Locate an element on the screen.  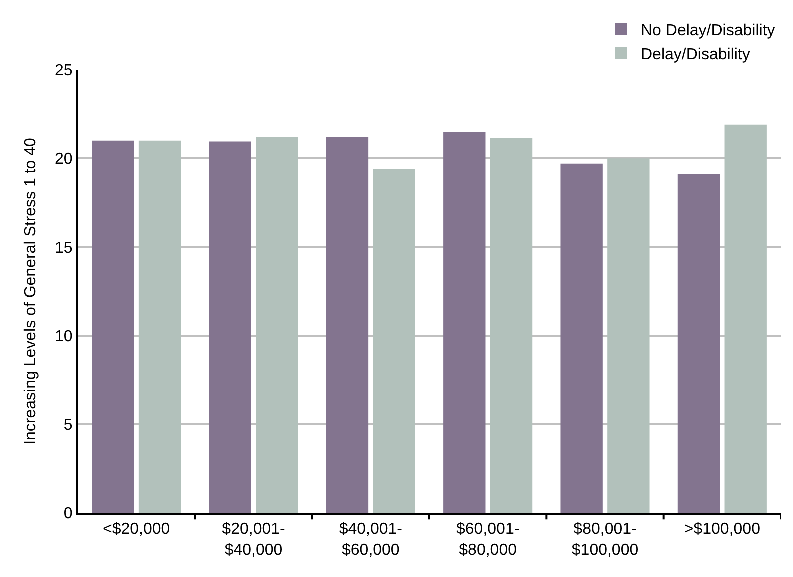
y-tick-label: 0 is located at coordinates (68, 514).